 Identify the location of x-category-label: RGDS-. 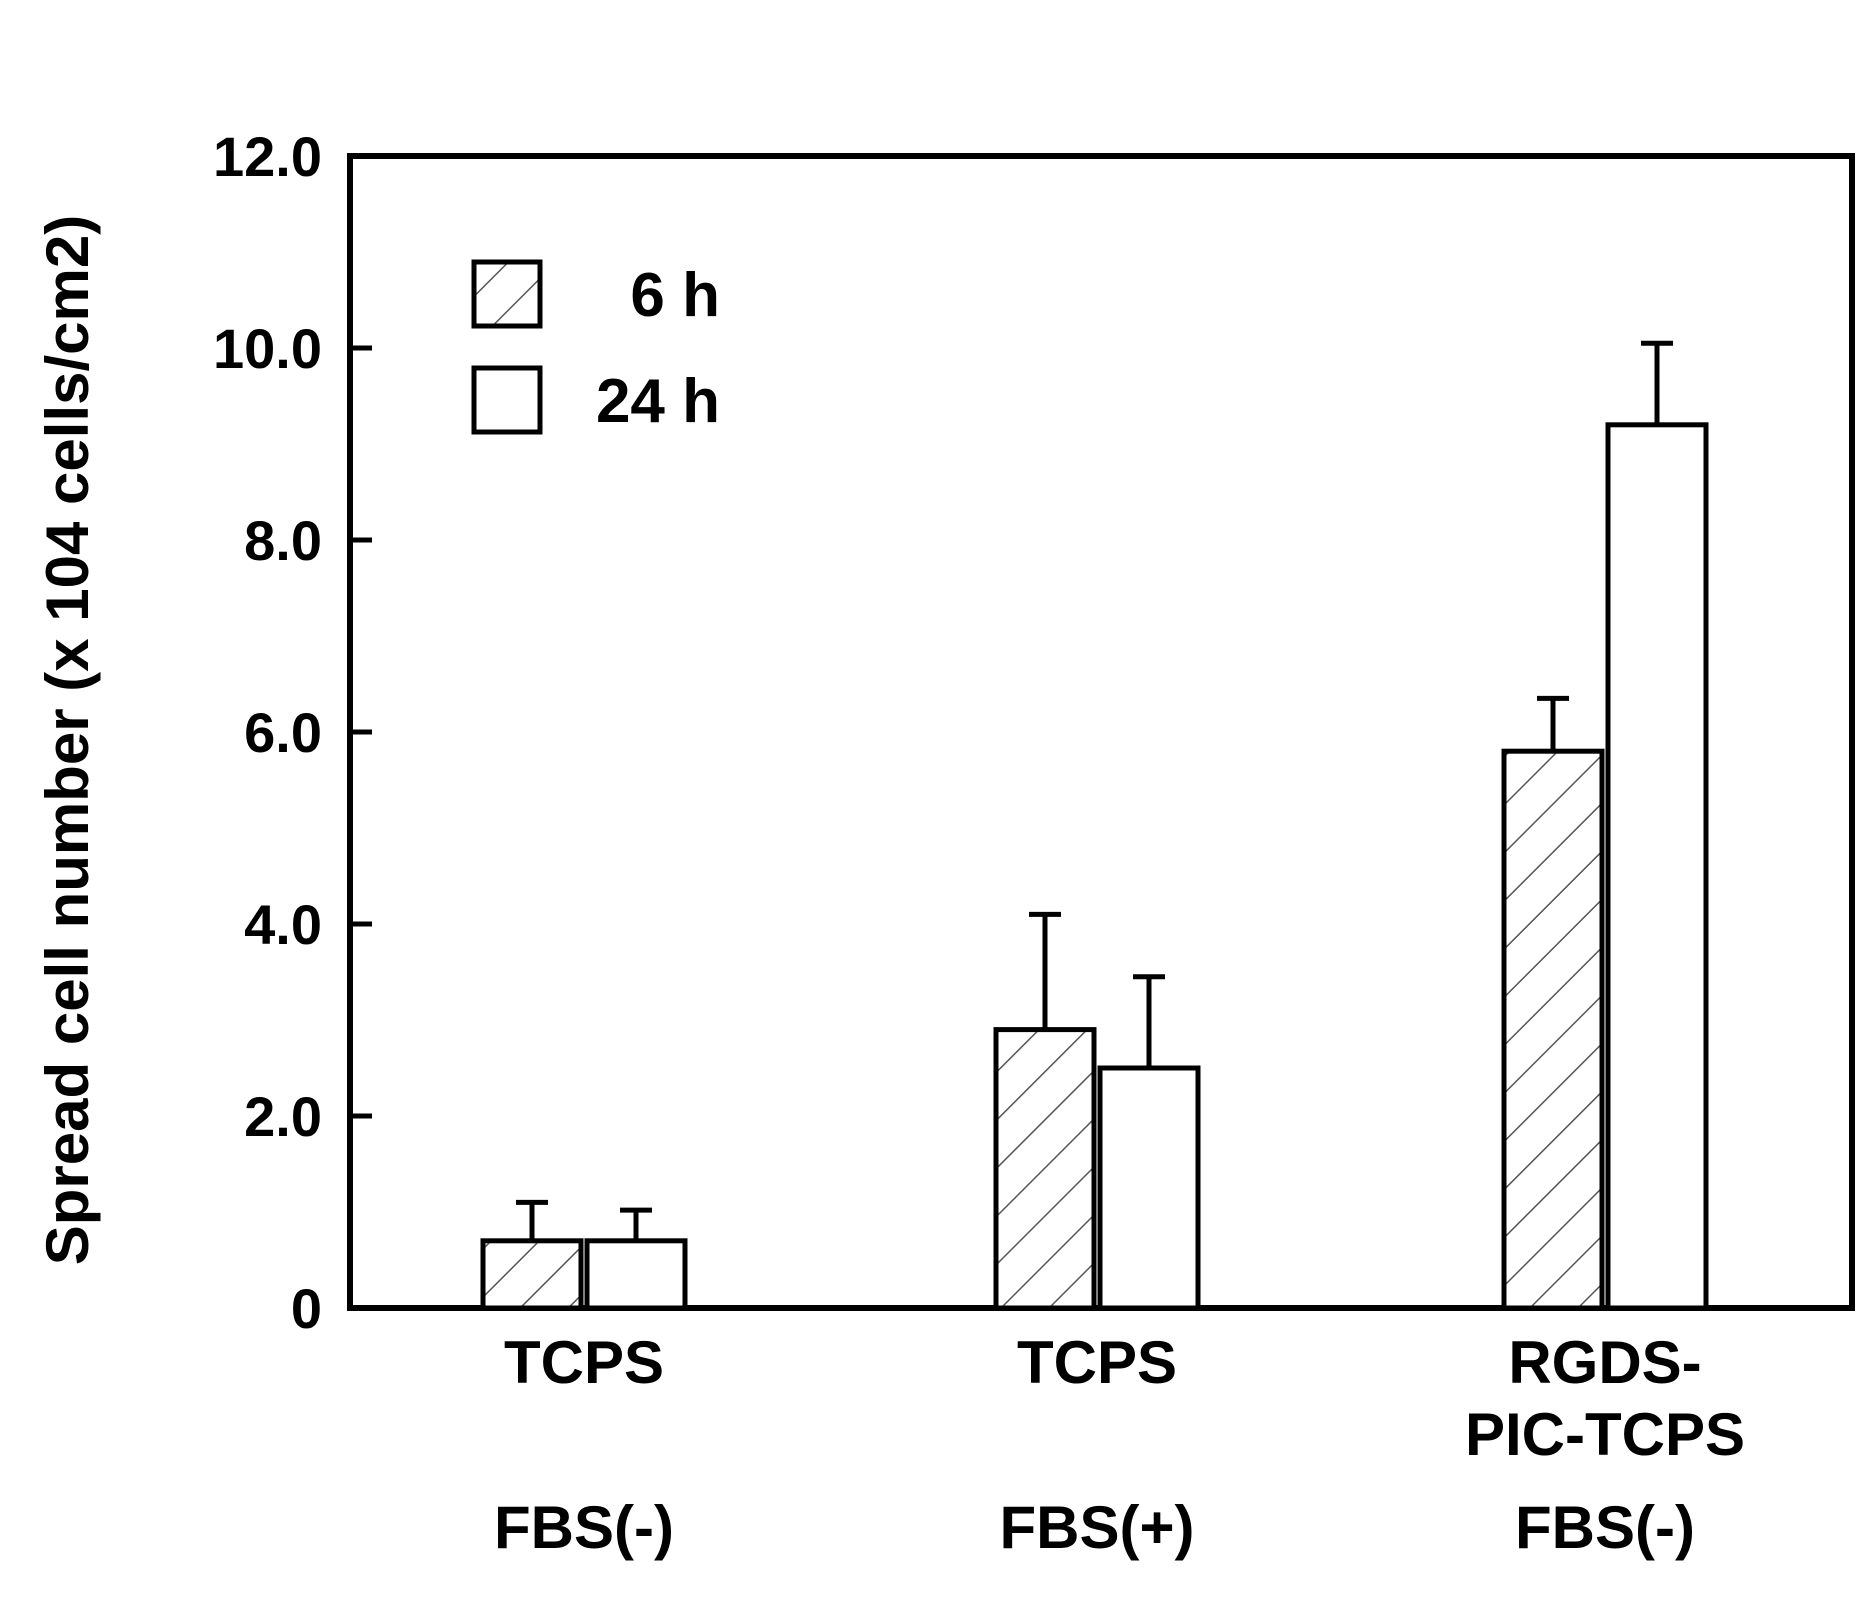
(1604, 1362).